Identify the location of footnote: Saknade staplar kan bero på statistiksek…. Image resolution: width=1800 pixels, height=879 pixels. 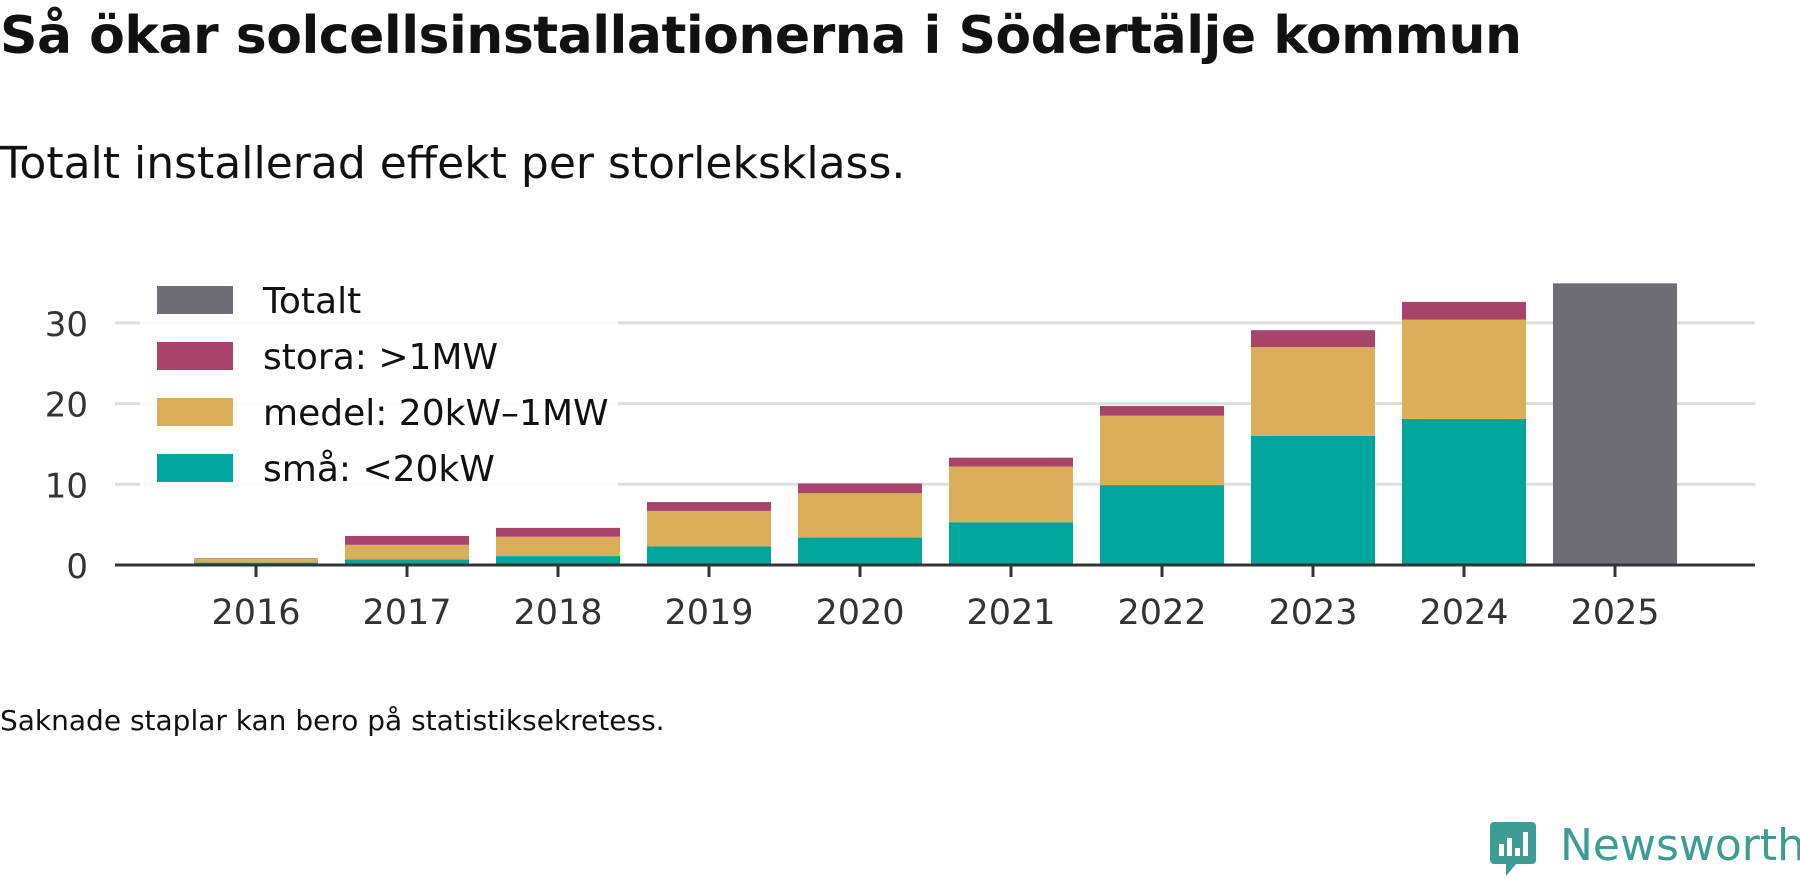
(332, 720).